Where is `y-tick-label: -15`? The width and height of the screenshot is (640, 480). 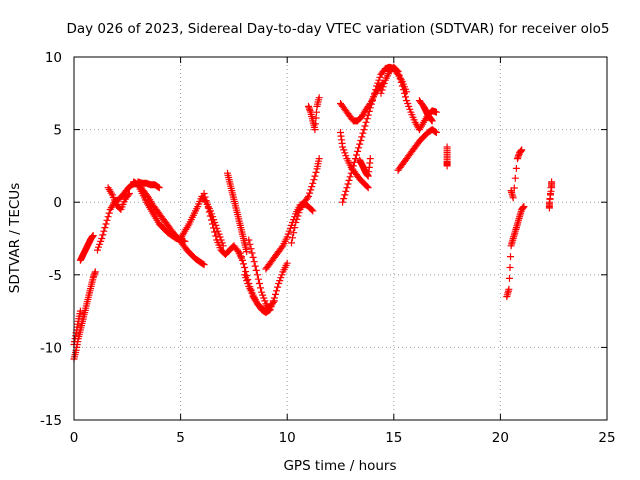
y-tick-label: -15 is located at coordinates (51, 421).